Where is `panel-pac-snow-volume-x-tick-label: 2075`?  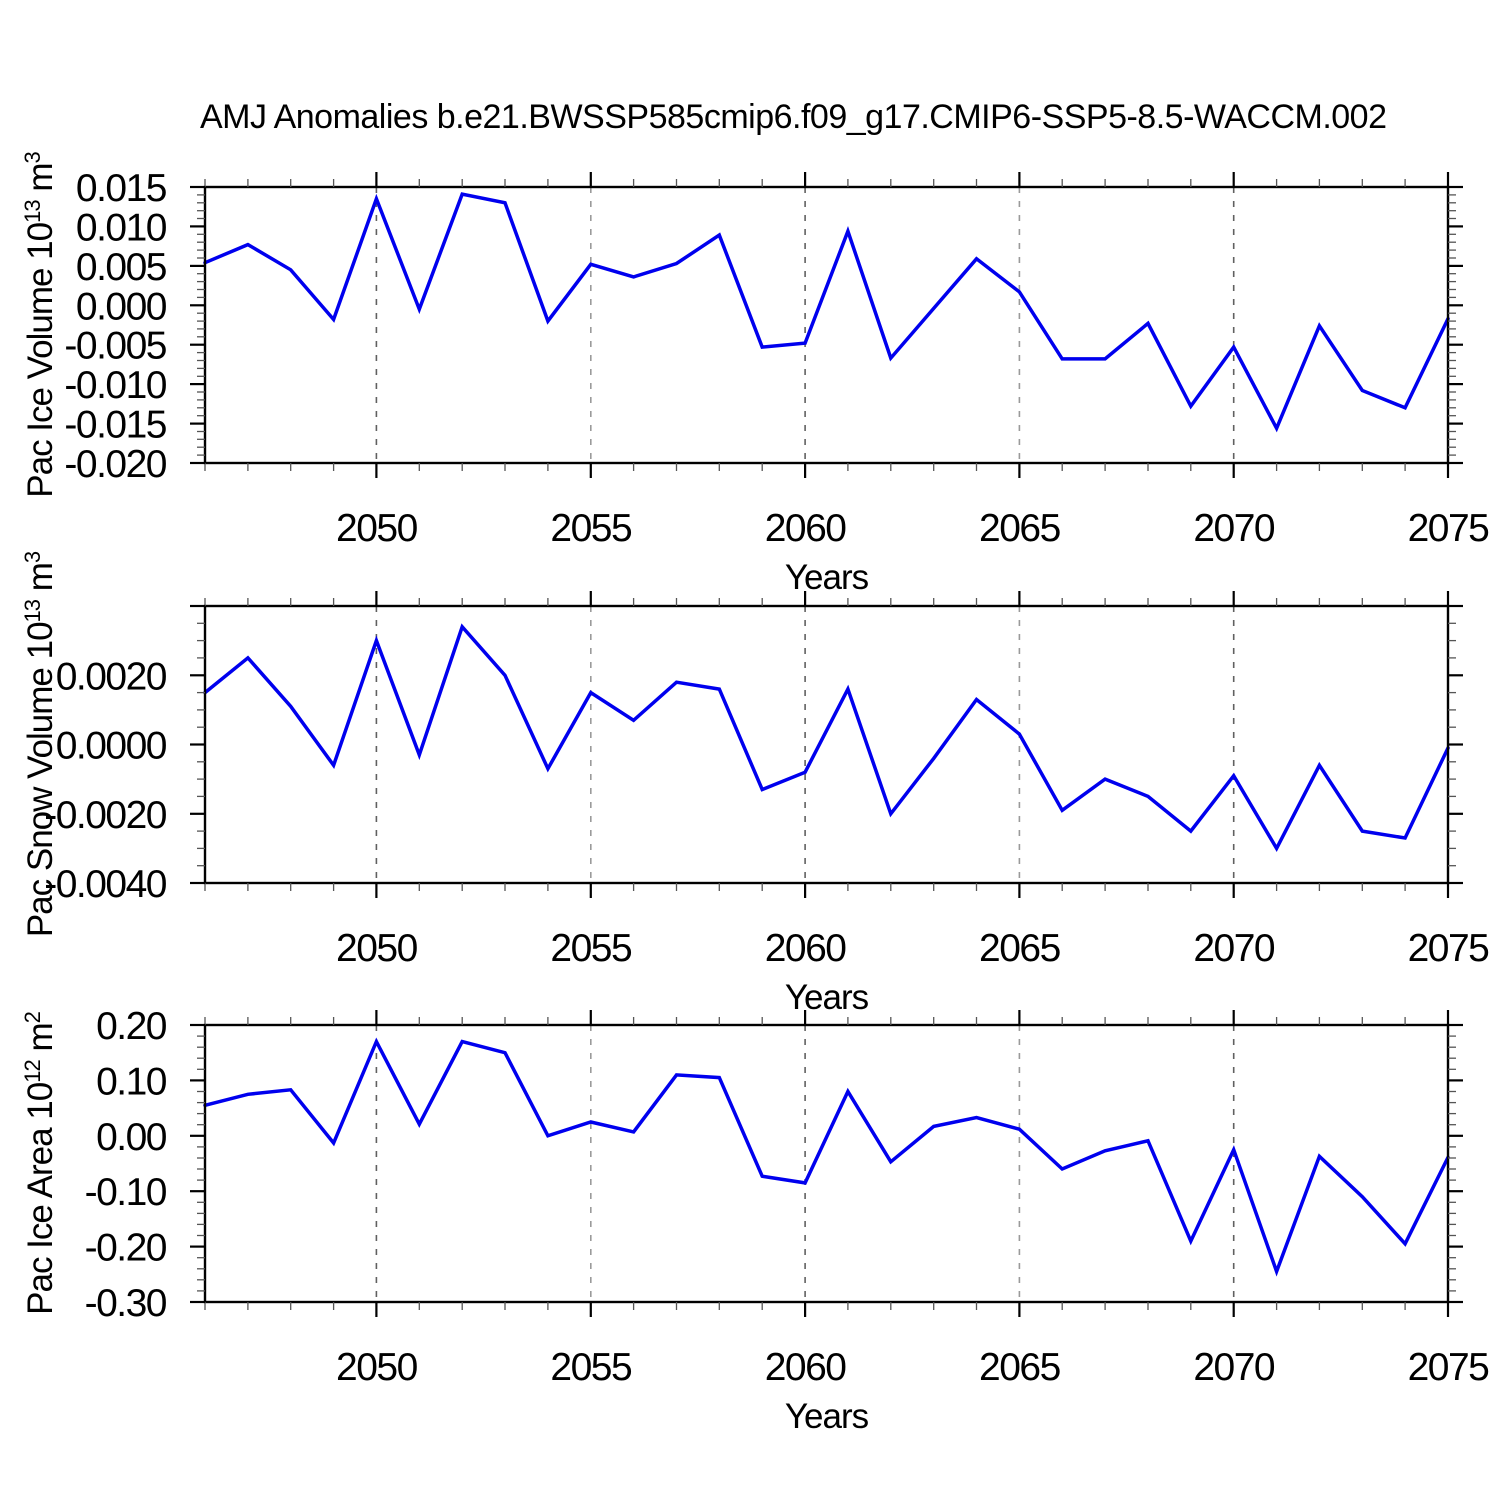
panel-pac-snow-volume-x-tick-label: 2075 is located at coordinates (1449, 948).